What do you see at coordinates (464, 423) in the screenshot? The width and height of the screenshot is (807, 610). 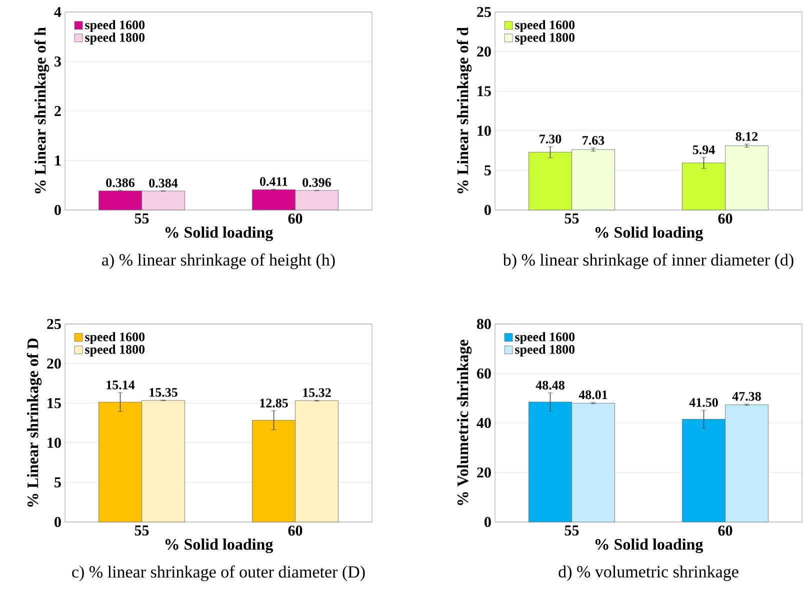 I see `y-axis-title: % Volumetric shrinkage` at bounding box center [464, 423].